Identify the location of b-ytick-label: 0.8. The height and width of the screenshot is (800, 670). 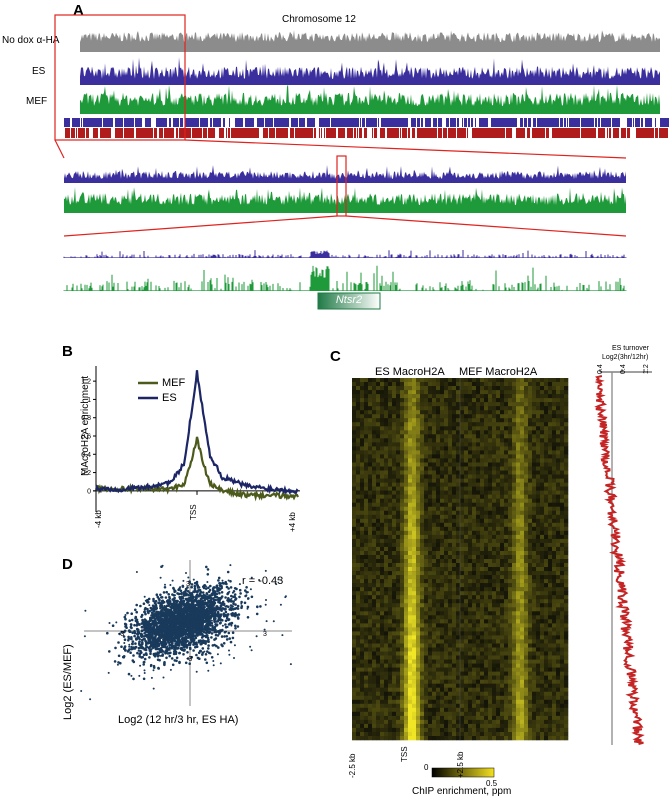
(86, 418).